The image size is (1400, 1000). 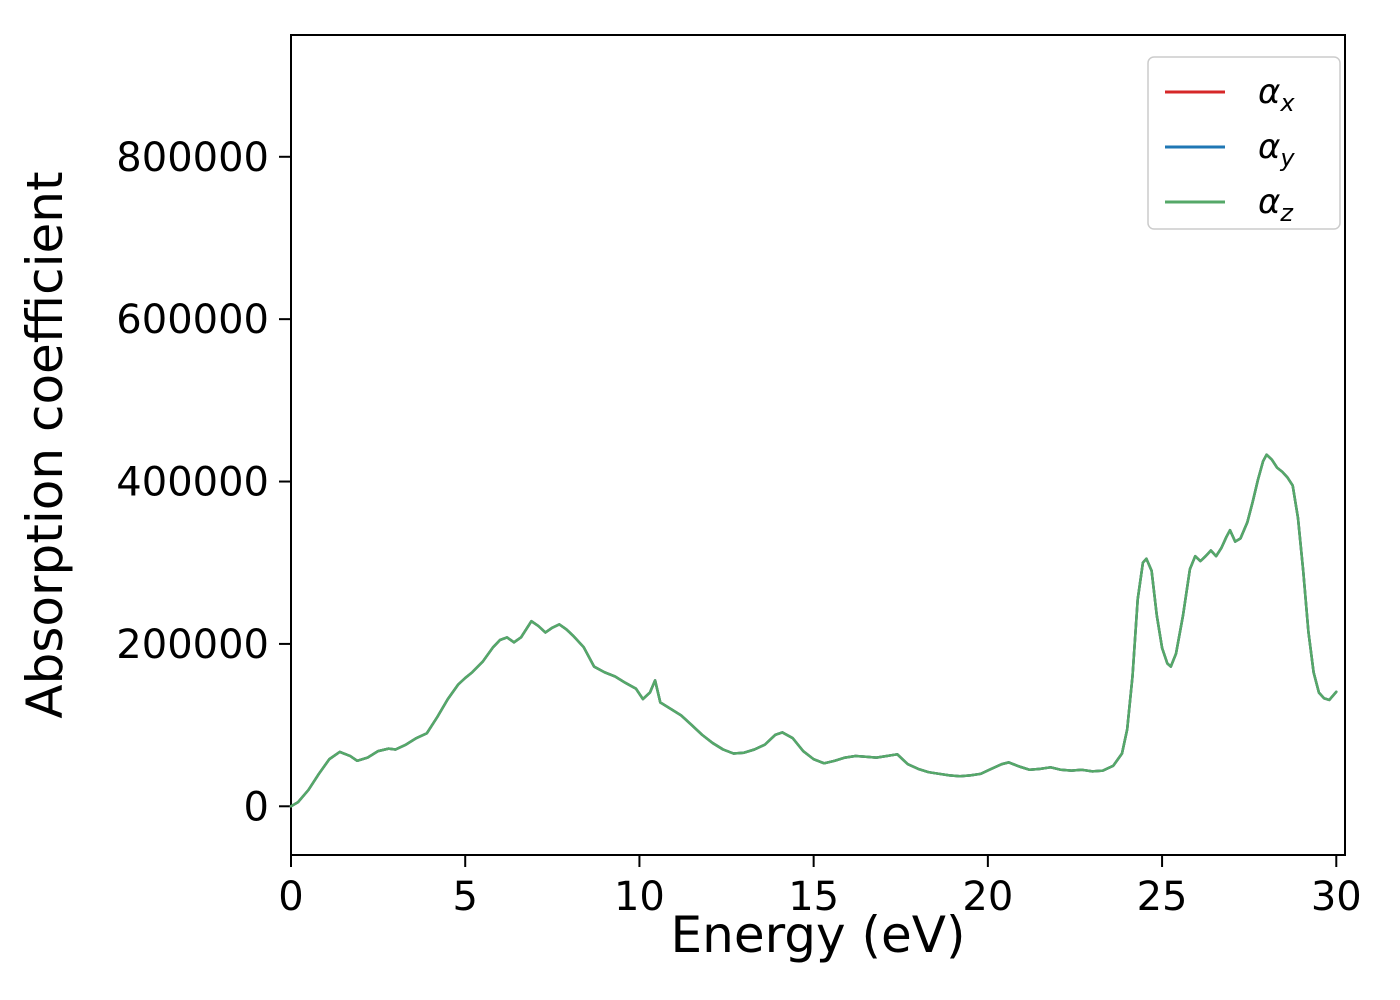 I want to click on legend-label-alpha-x: αx, so click(x=1276, y=94).